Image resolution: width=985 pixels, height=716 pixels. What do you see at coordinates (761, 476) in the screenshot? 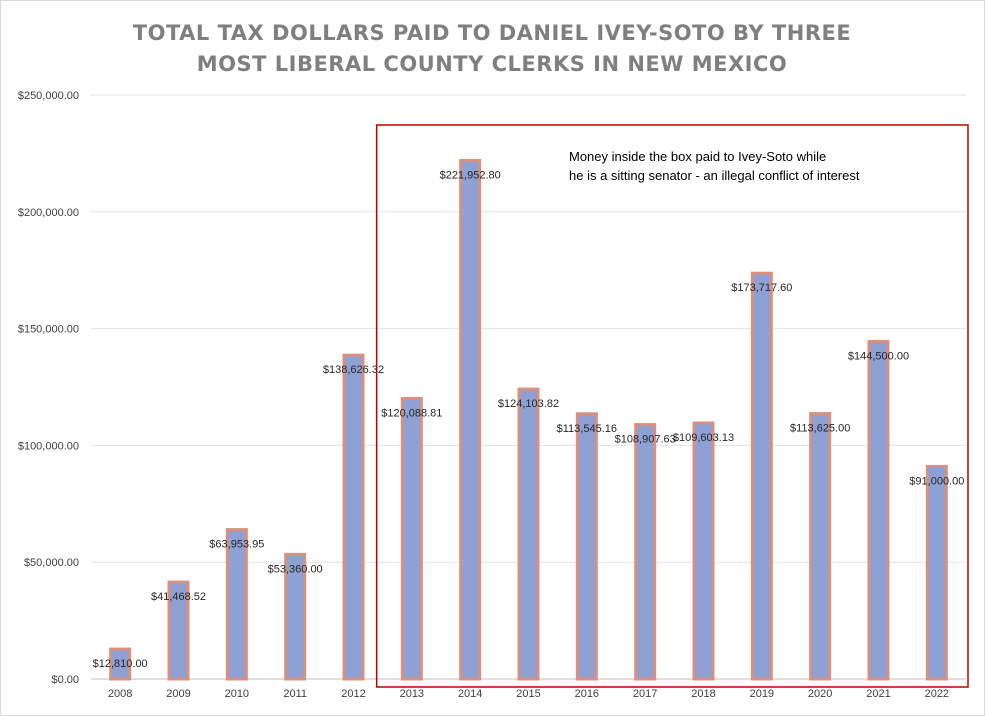
I see `bar-2019` at bounding box center [761, 476].